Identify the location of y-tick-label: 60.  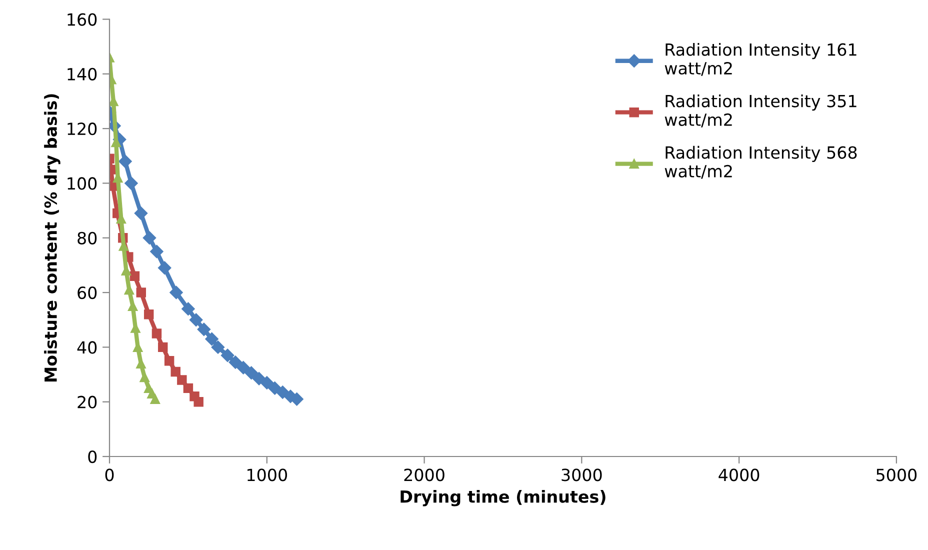
(87, 293).